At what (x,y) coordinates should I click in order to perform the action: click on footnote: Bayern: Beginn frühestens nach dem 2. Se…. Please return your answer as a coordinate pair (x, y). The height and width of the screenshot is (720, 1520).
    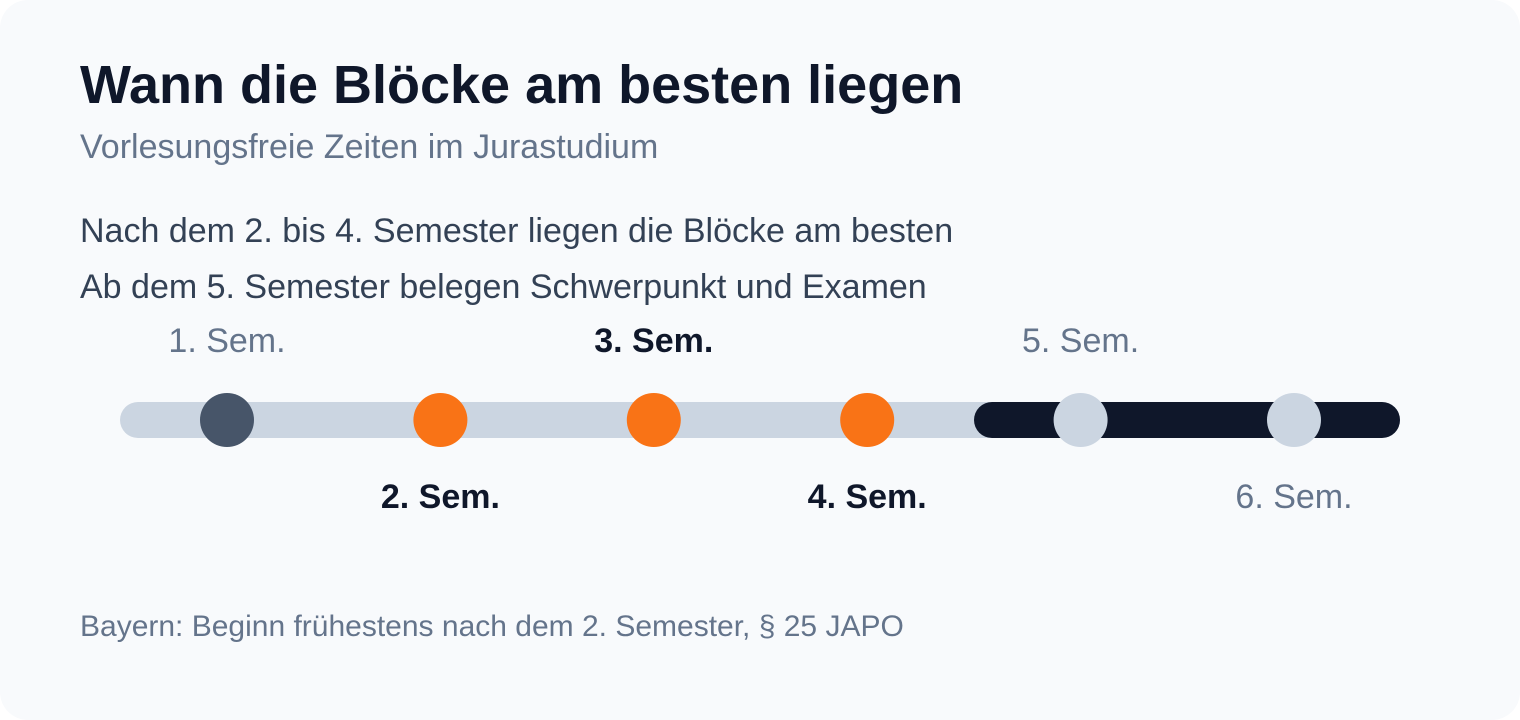
    Looking at the image, I should click on (492, 626).